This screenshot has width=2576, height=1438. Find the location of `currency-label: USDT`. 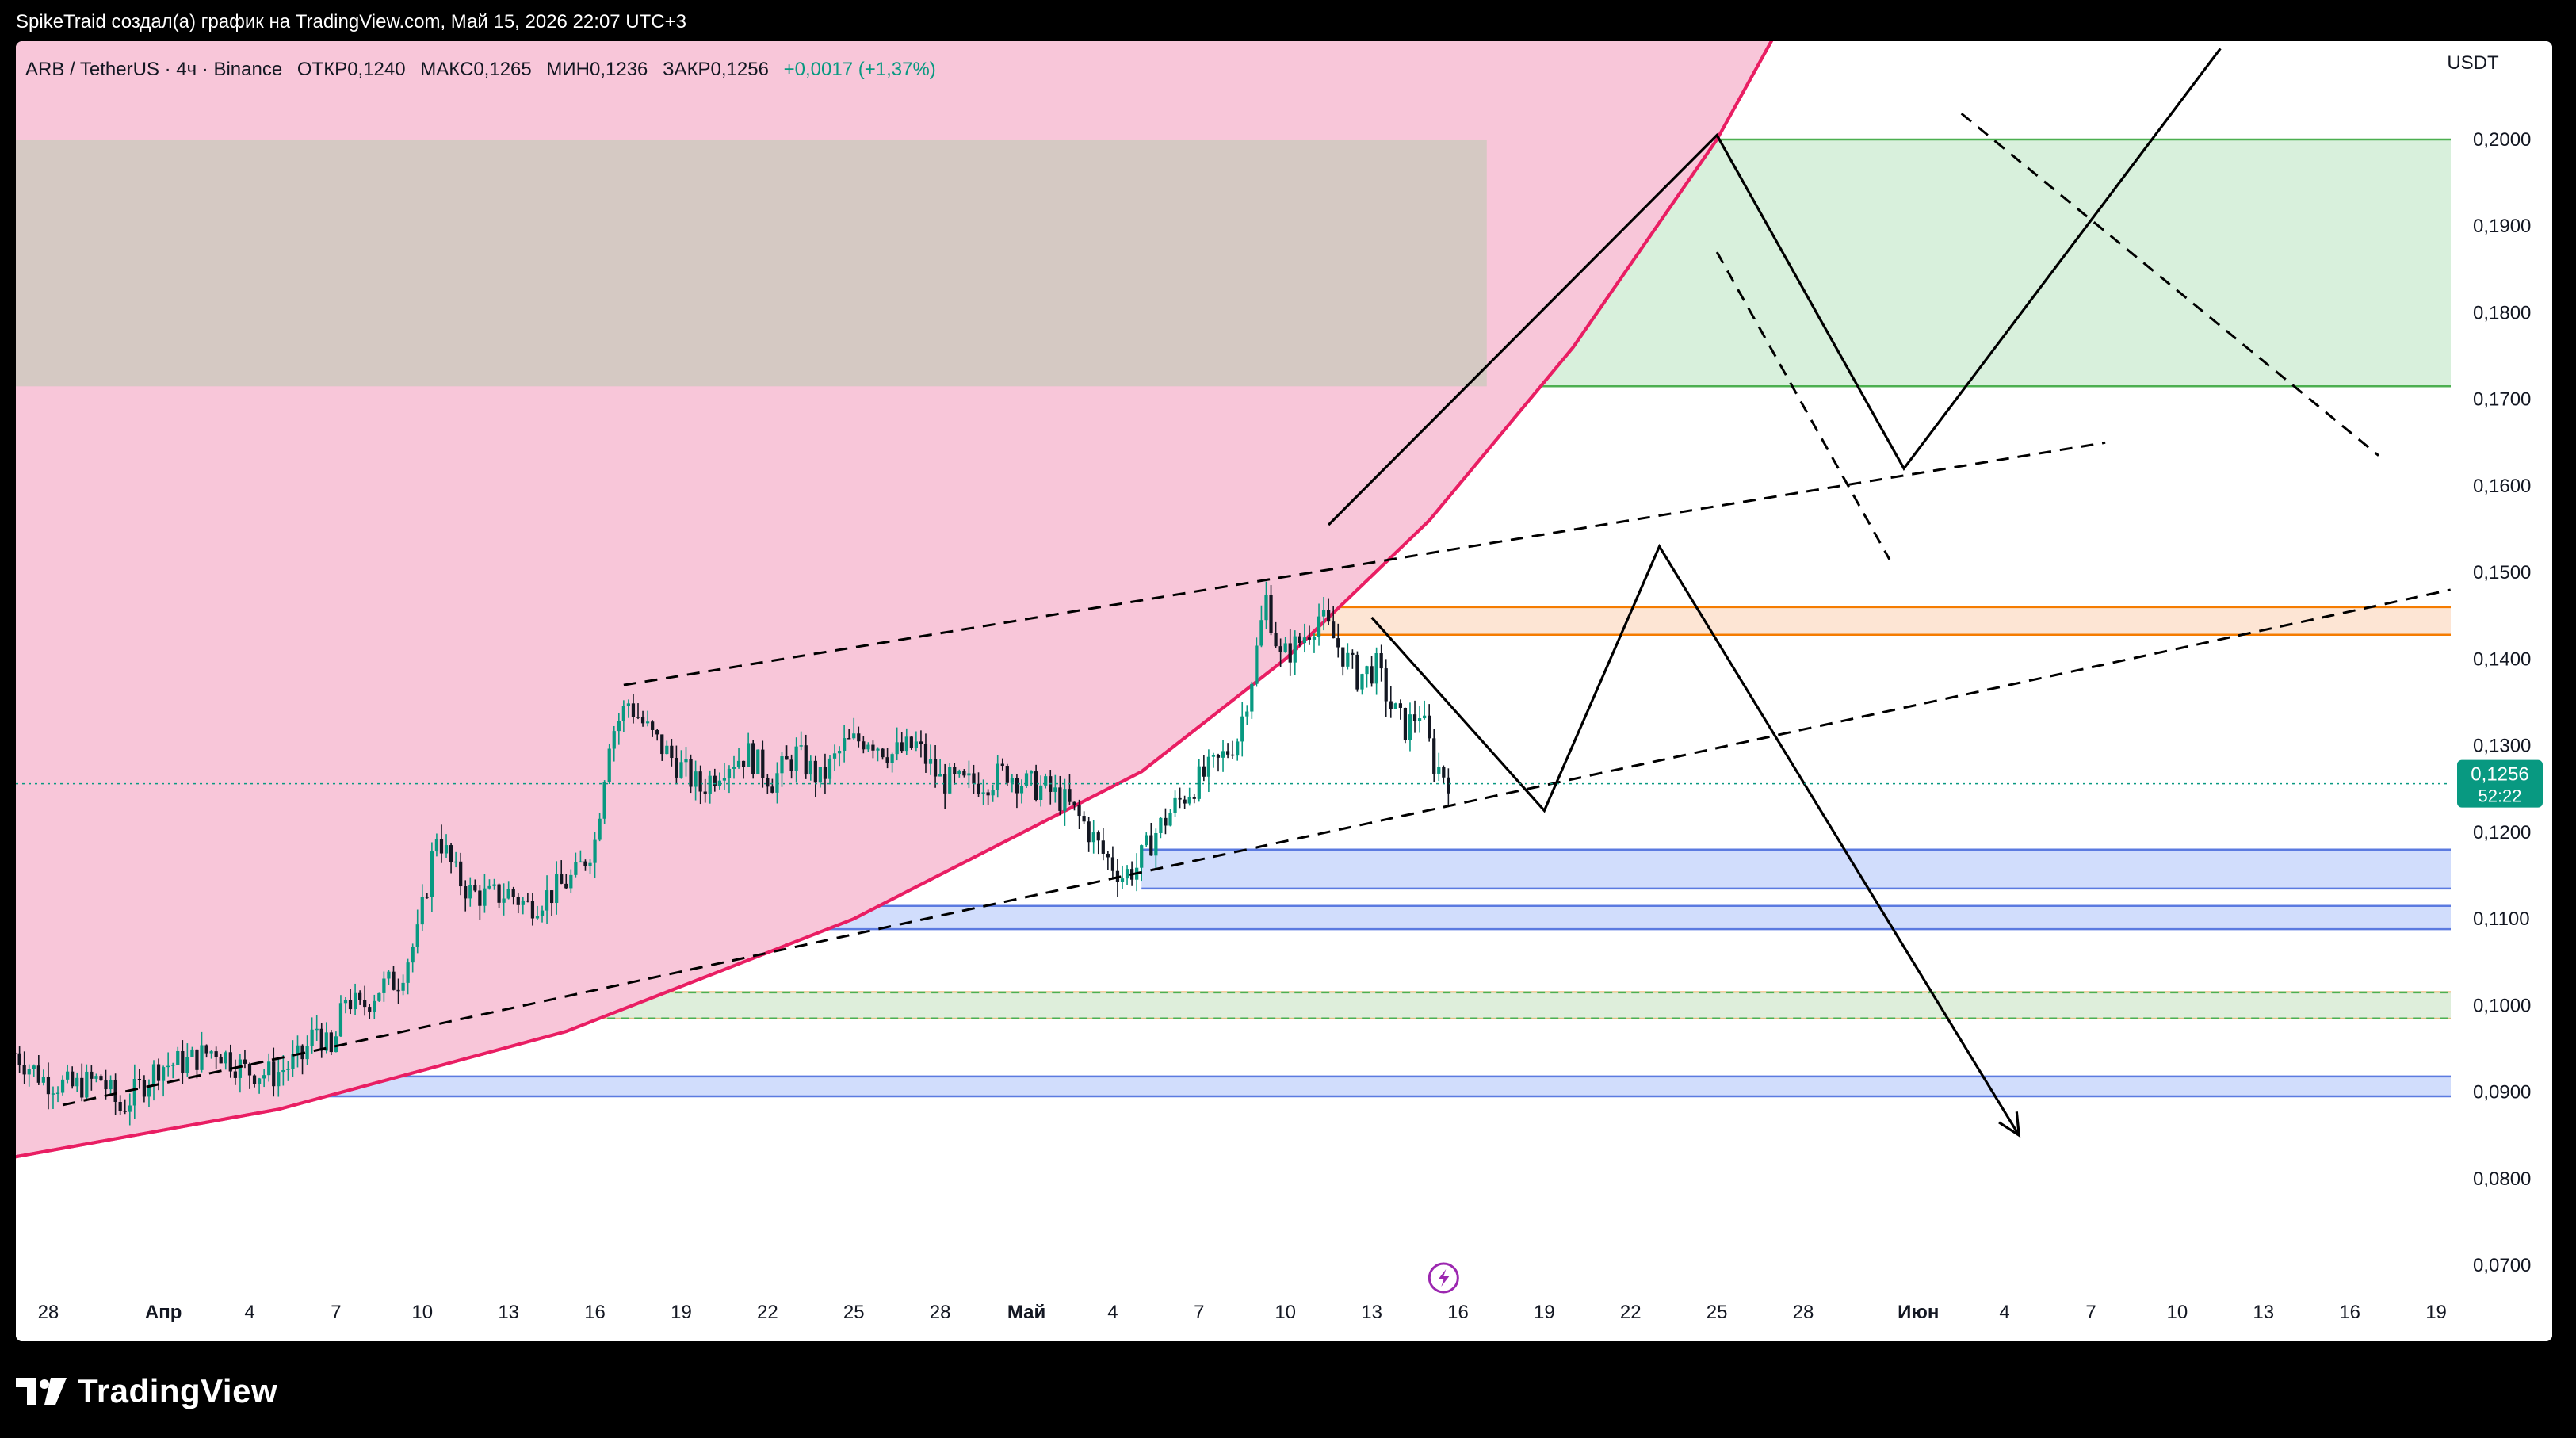

currency-label: USDT is located at coordinates (2473, 63).